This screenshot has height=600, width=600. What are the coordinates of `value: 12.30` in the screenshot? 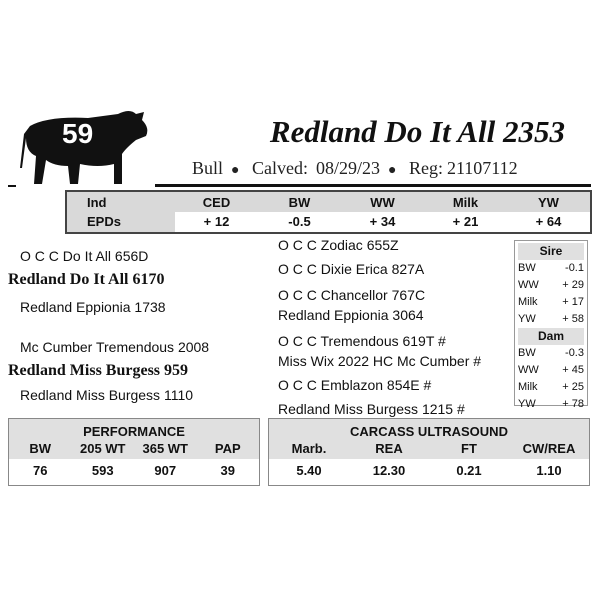 It's located at (389, 470).